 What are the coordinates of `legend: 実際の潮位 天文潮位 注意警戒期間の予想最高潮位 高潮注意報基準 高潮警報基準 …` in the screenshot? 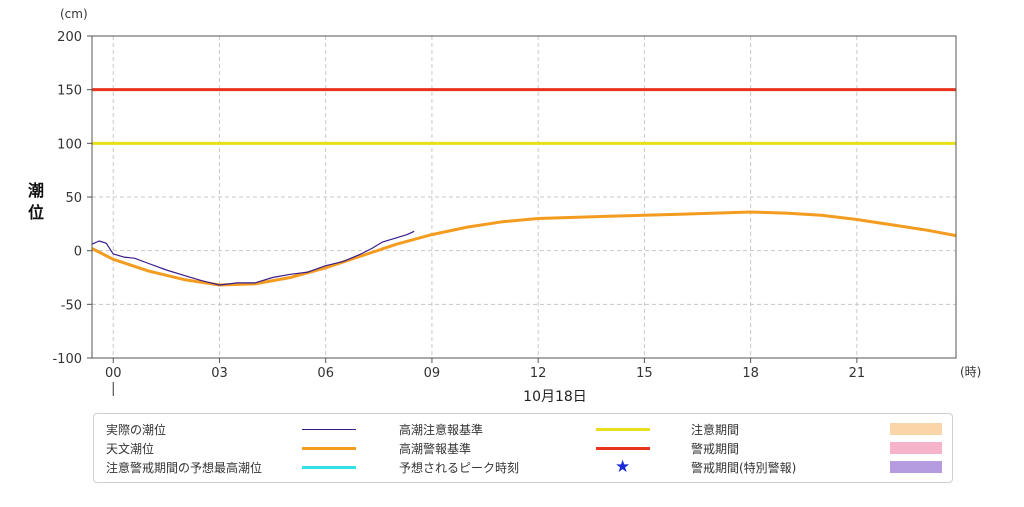 It's located at (523, 448).